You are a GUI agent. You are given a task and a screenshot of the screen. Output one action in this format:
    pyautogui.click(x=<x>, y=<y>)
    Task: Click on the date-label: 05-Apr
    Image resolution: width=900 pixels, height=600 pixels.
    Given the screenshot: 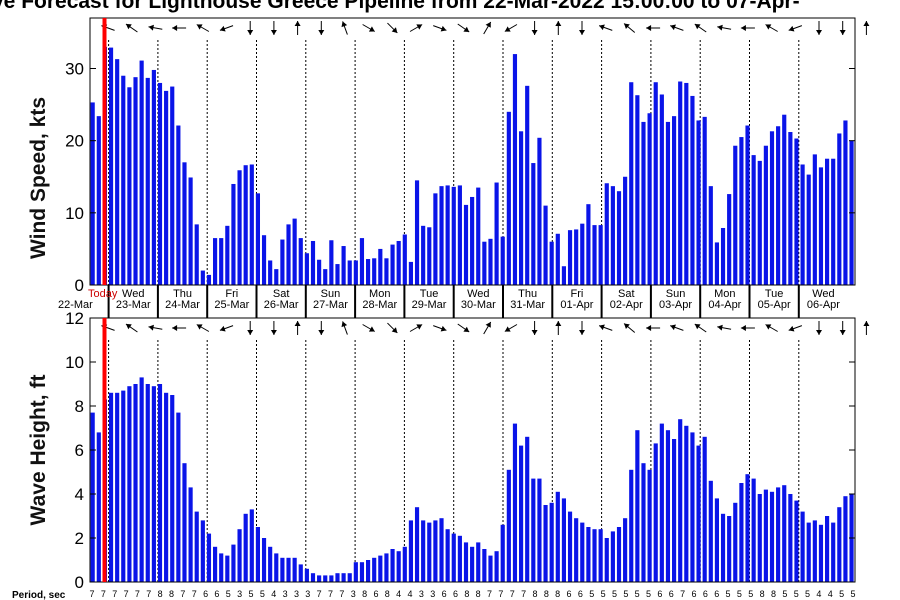 What is the action you would take?
    pyautogui.click(x=774, y=305)
    